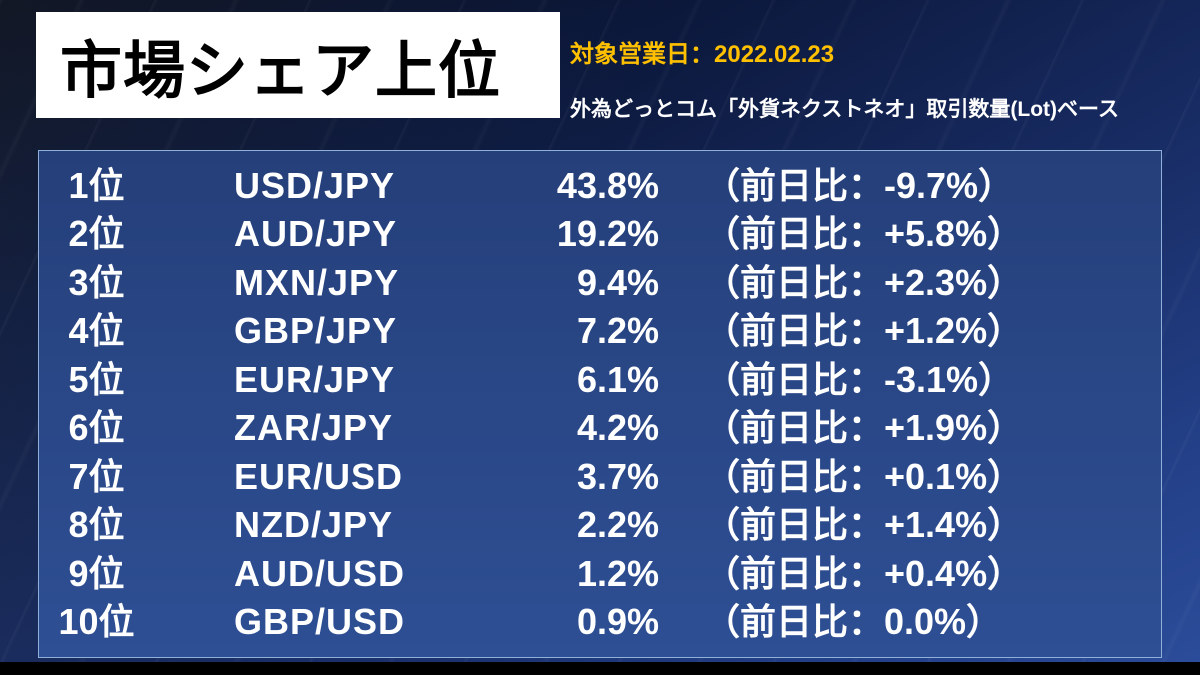 The image size is (1200, 675). I want to click on table-row: 1位 USD/JPY 43.8% （前日比：-9.7%）, so click(600, 186).